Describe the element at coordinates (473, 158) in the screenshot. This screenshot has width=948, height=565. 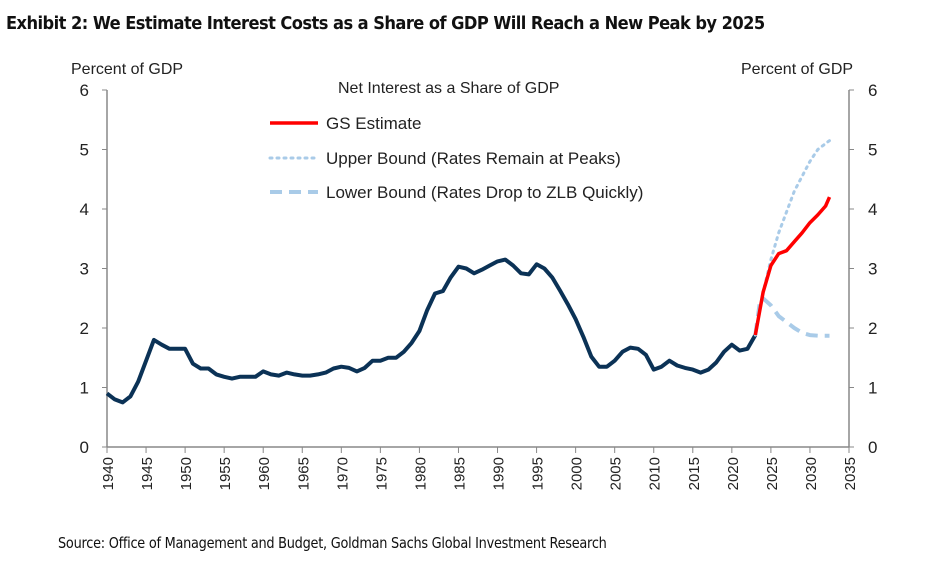
I see `legend-label: Upper Bound (Rates Remain at Peaks)` at that location.